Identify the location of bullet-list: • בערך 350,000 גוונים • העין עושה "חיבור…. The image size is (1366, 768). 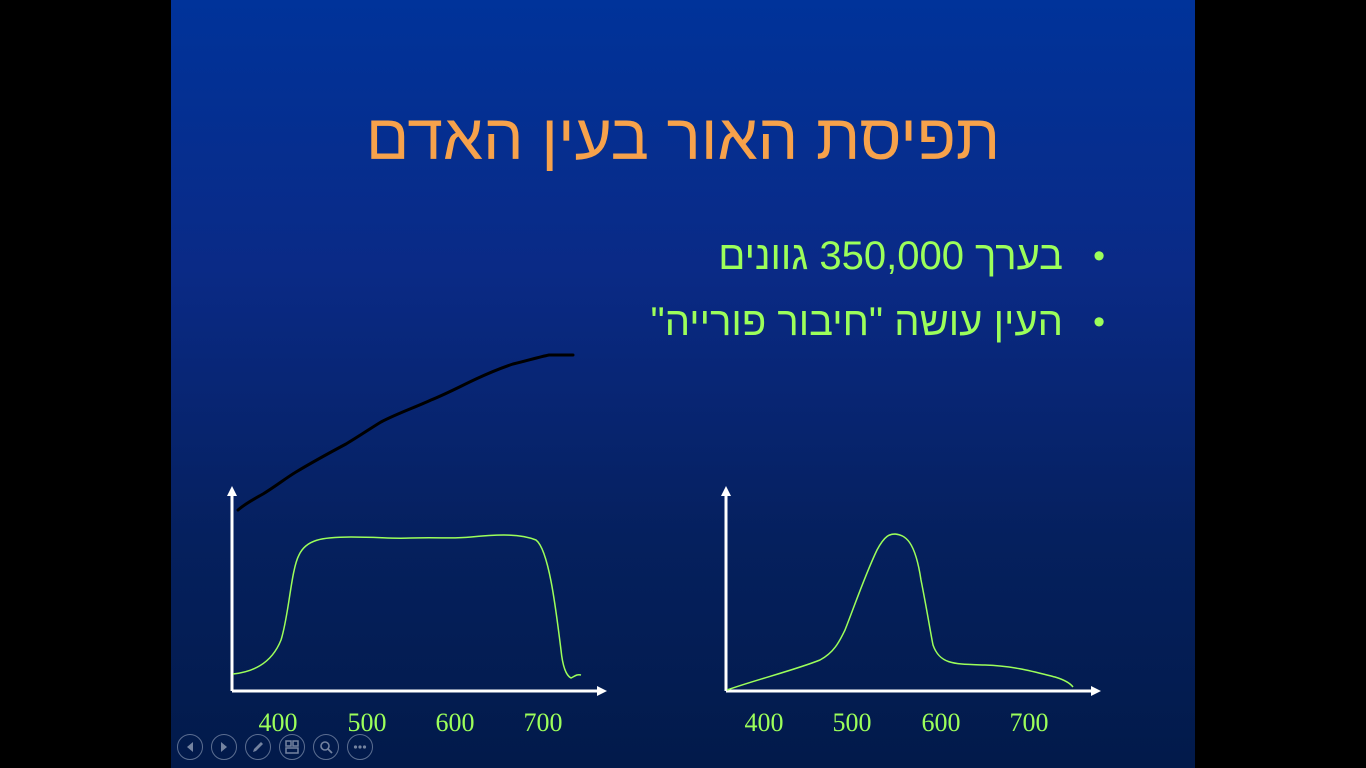
(878, 294).